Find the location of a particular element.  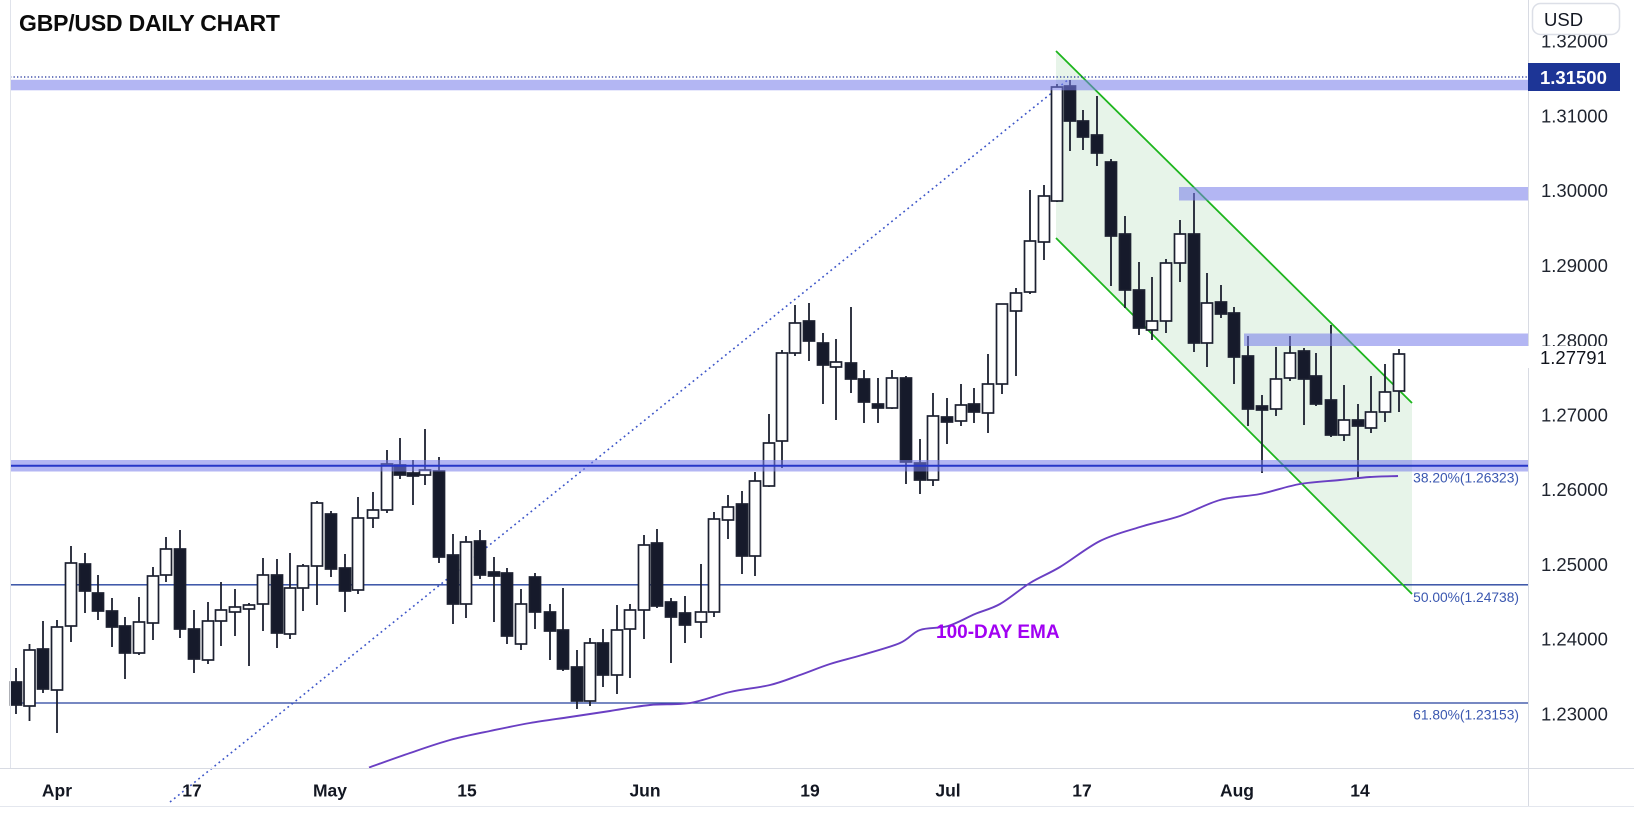

svg-text: 1.30000 is located at coordinates (1574, 190).